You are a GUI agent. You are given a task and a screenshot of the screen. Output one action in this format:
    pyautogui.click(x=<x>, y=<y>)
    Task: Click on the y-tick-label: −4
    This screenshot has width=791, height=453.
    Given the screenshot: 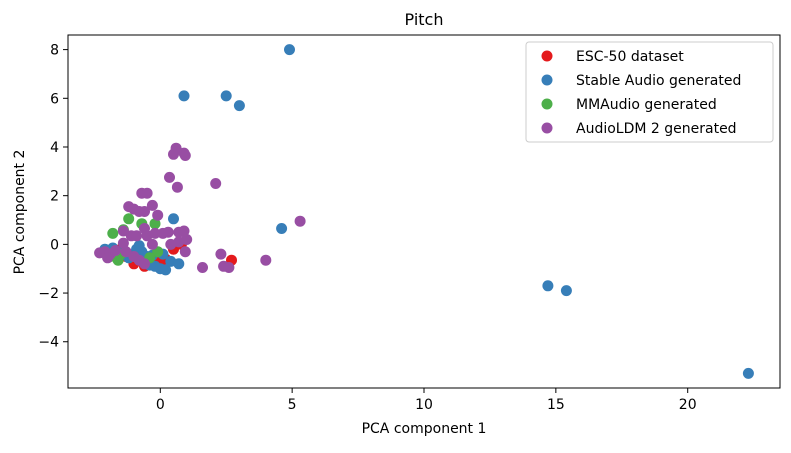 What is the action you would take?
    pyautogui.click(x=48, y=343)
    